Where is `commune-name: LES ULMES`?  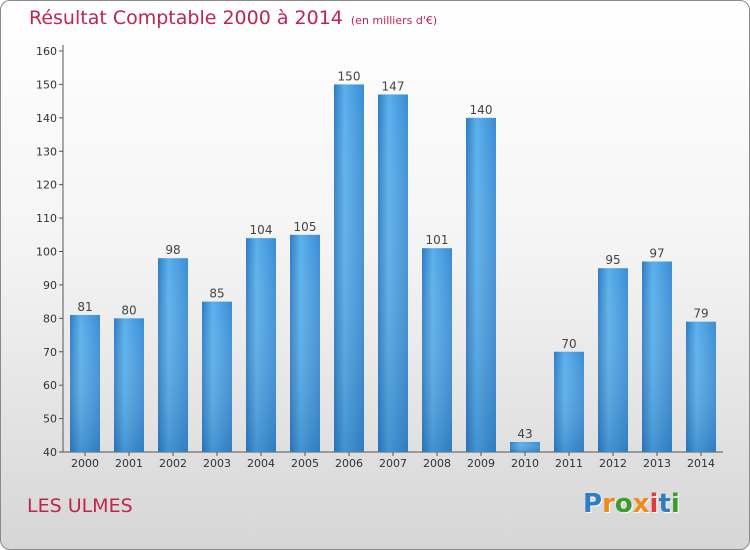
commune-name: LES ULMES is located at coordinates (80, 506).